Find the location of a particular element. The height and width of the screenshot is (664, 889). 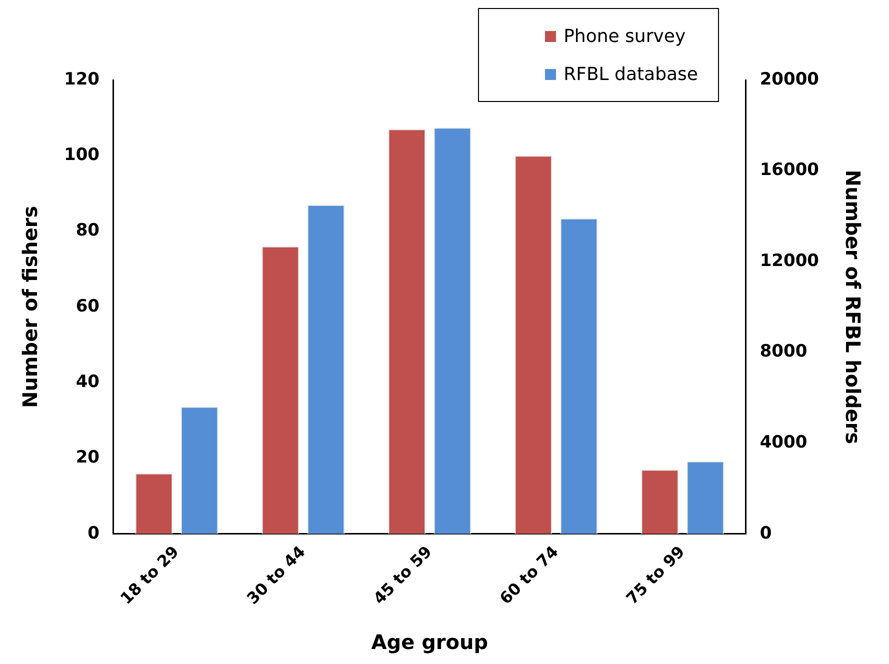

y2-tick-label: 12000 is located at coordinates (790, 260).